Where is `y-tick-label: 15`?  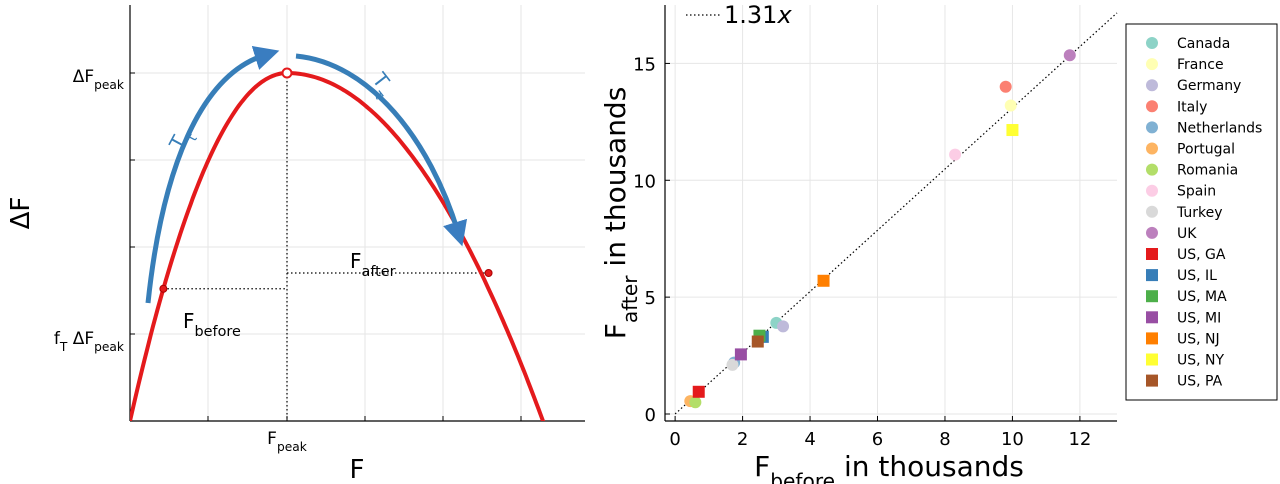 y-tick-label: 15 is located at coordinates (644, 64).